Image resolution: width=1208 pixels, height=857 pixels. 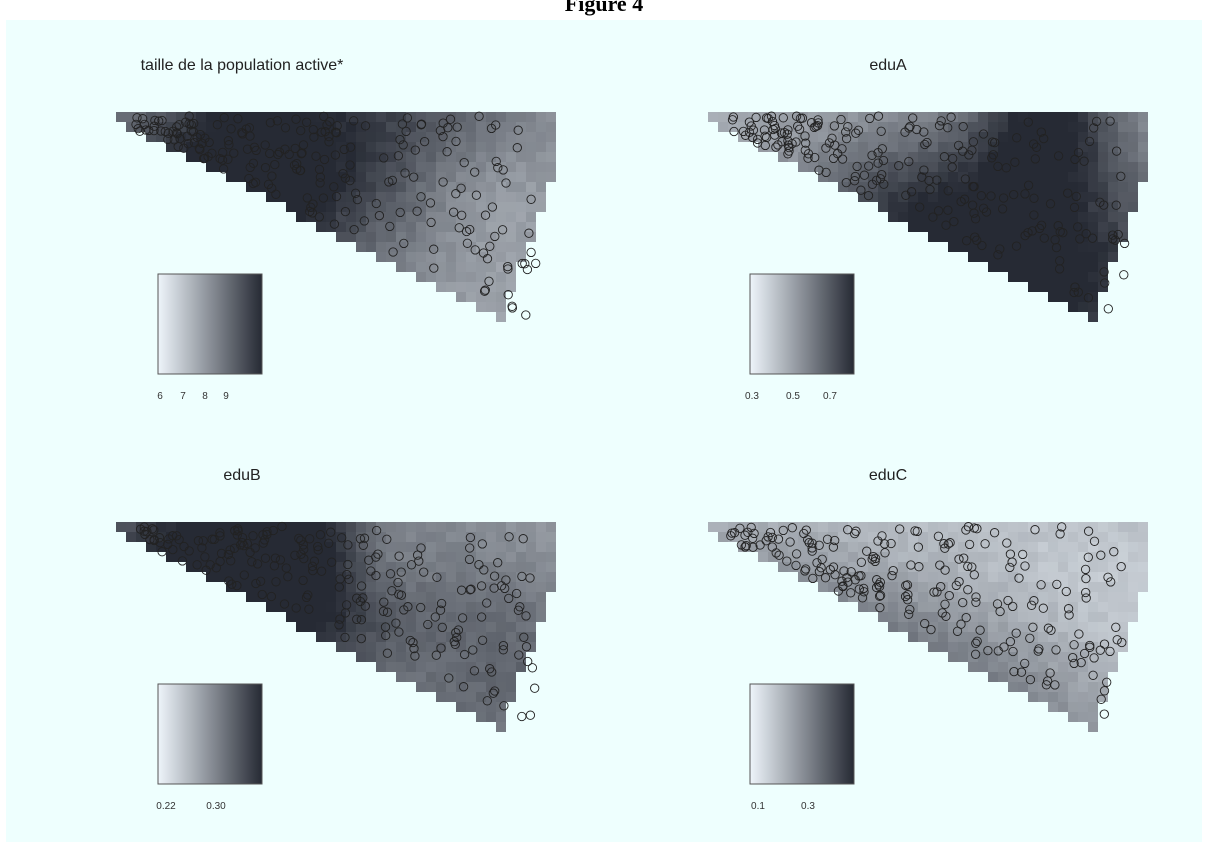 What do you see at coordinates (166, 806) in the screenshot?
I see `legend-tick: 0.22` at bounding box center [166, 806].